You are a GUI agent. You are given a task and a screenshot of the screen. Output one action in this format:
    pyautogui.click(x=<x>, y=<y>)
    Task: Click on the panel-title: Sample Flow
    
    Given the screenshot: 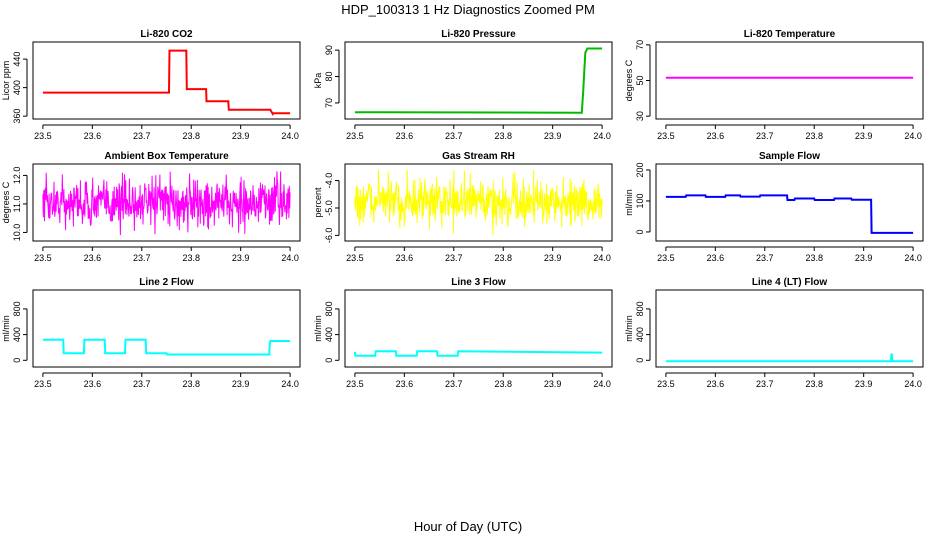 What is the action you would take?
    pyautogui.click(x=789, y=156)
    